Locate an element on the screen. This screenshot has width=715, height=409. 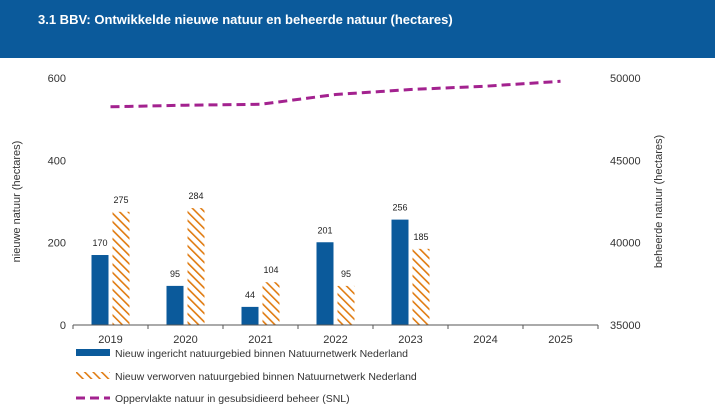
legend-swatch-nieuw-verworven is located at coordinates (93, 375).